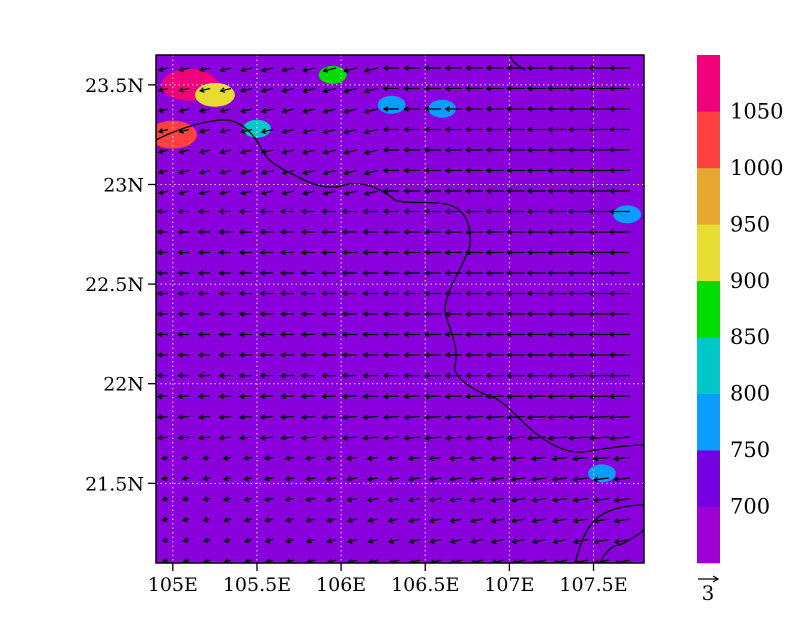 The width and height of the screenshot is (800, 618). Describe the element at coordinates (593, 585) in the screenshot. I see `x-tick-label: 107.5E` at that location.